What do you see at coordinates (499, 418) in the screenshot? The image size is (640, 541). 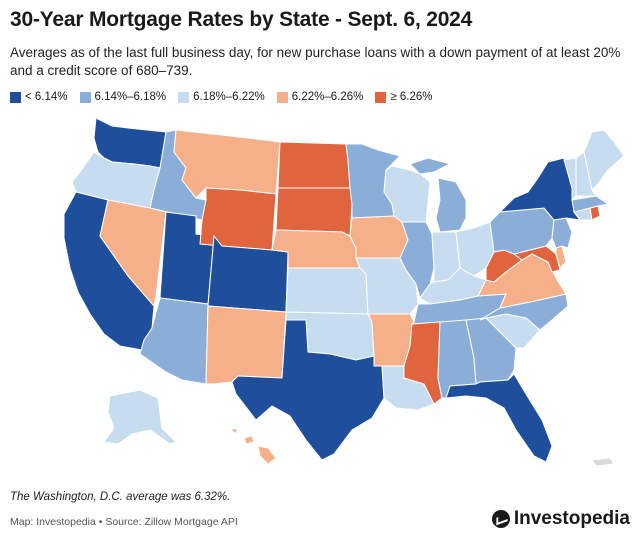 I see `state-FL` at bounding box center [499, 418].